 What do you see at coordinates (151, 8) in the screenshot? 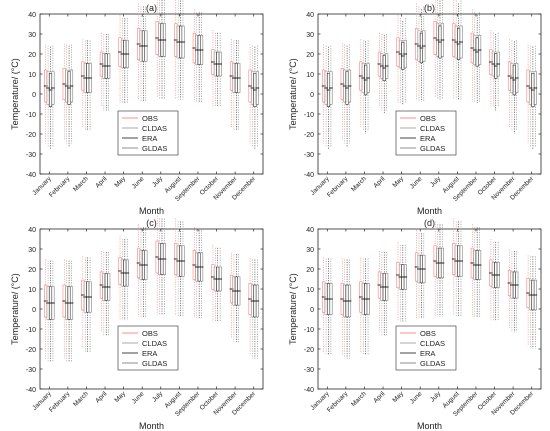
I see `chart-title: (a)` at bounding box center [151, 8].